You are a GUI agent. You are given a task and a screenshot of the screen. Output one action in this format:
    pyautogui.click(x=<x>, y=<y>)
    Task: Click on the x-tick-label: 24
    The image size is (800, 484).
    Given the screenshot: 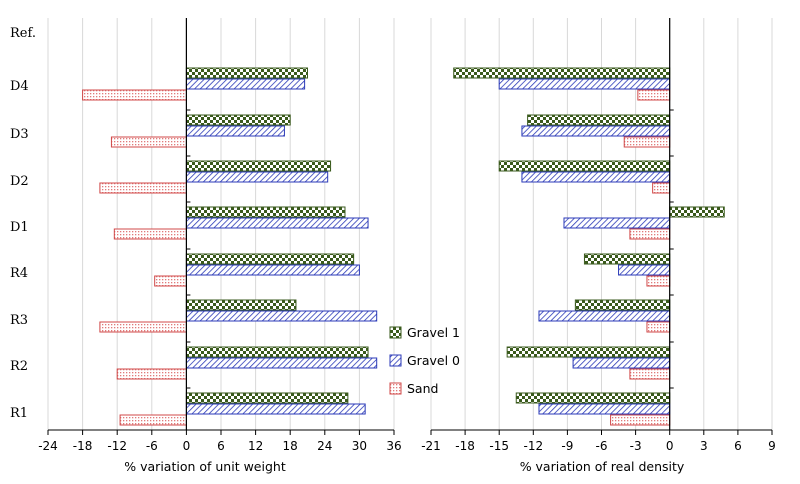 What is the action you would take?
    pyautogui.click(x=324, y=446)
    